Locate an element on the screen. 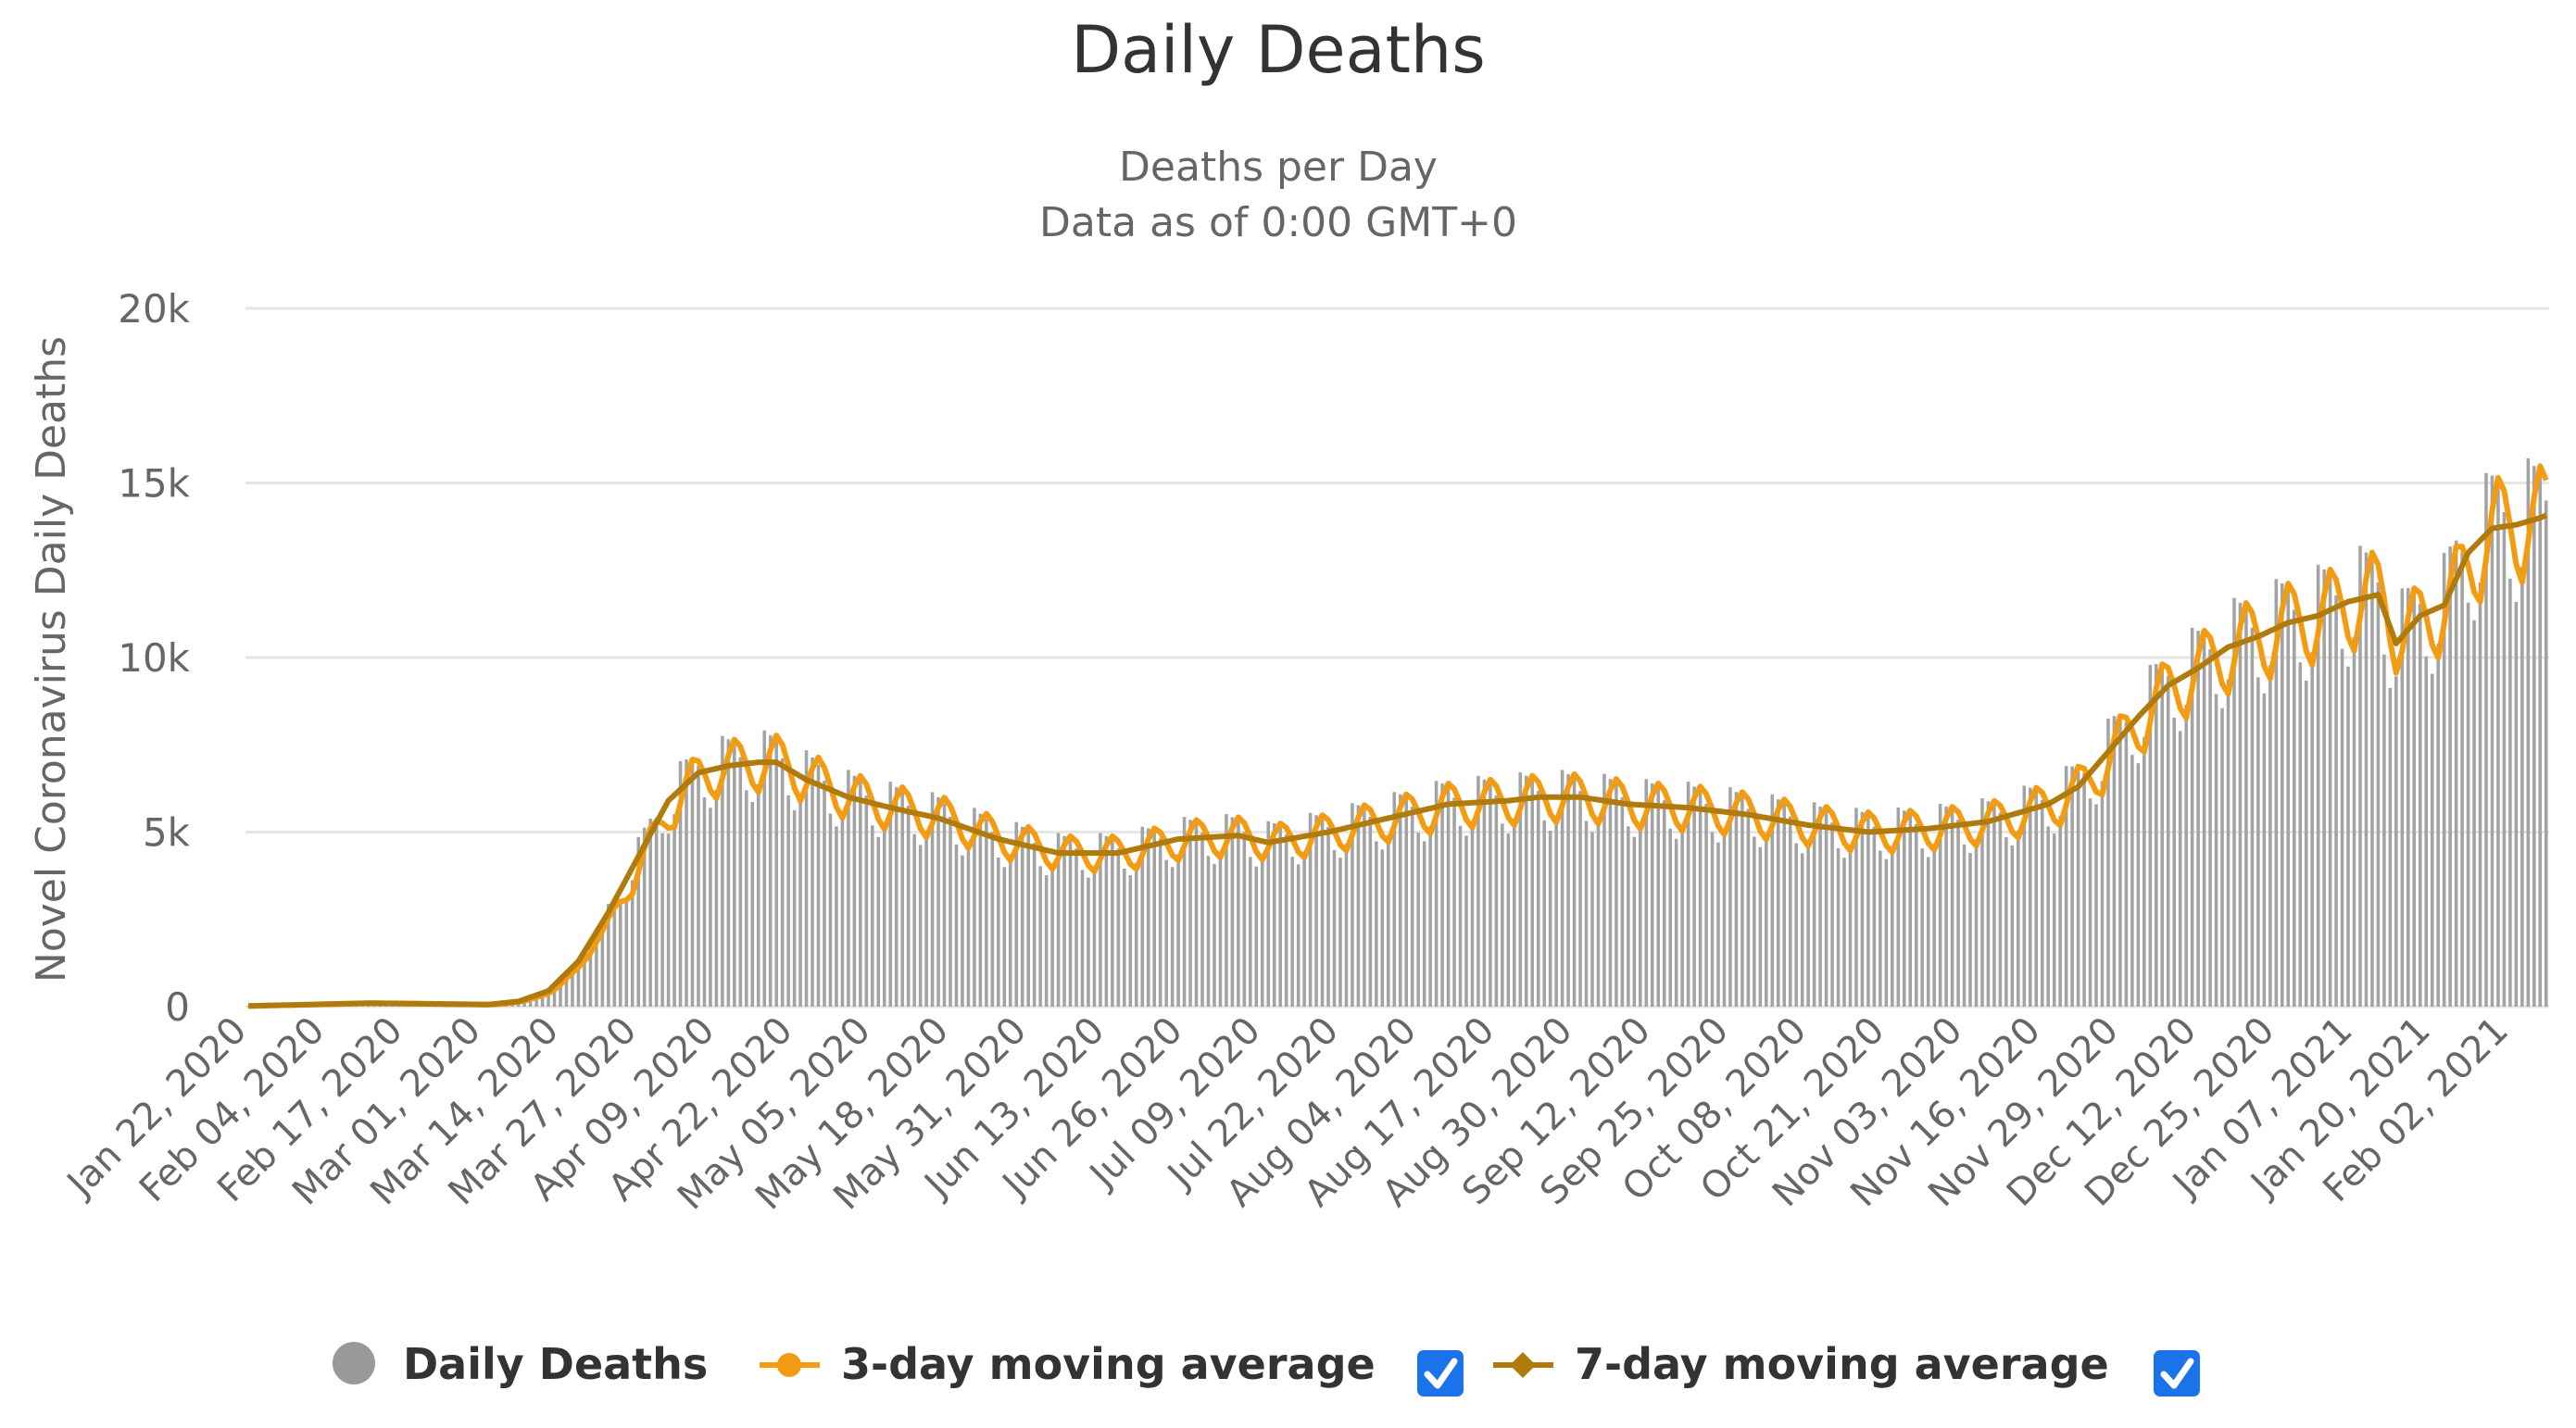  legend-item-7day-average: 7-day moving average is located at coordinates (1801, 1364).